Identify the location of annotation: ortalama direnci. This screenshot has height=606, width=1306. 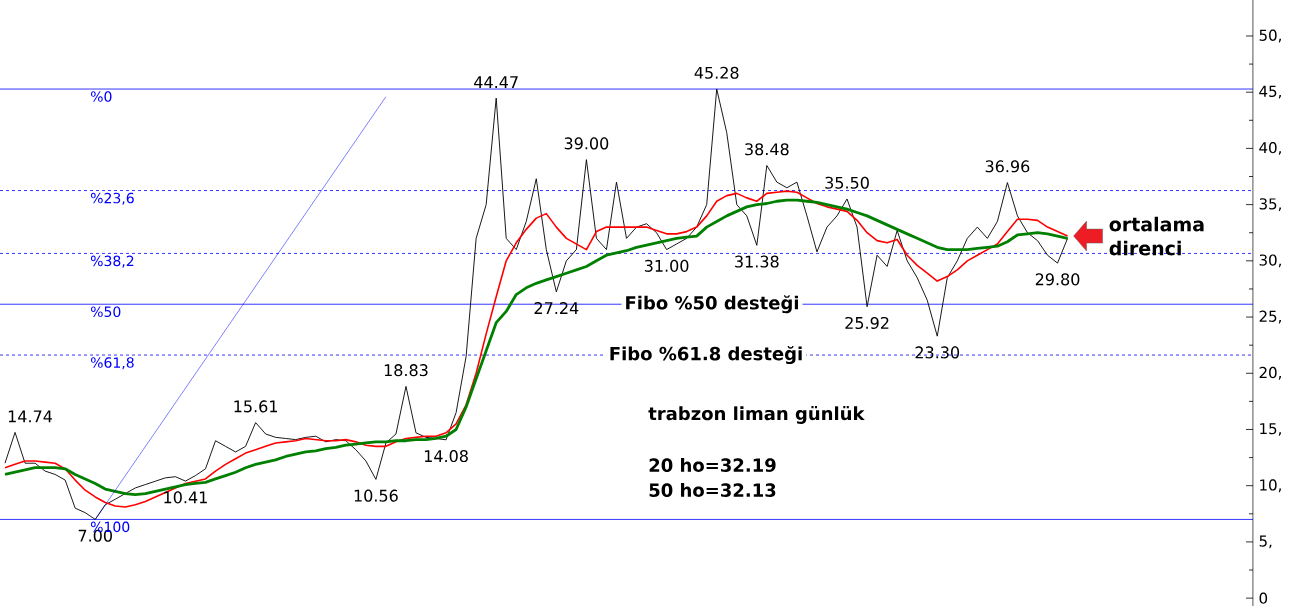
(1156, 236).